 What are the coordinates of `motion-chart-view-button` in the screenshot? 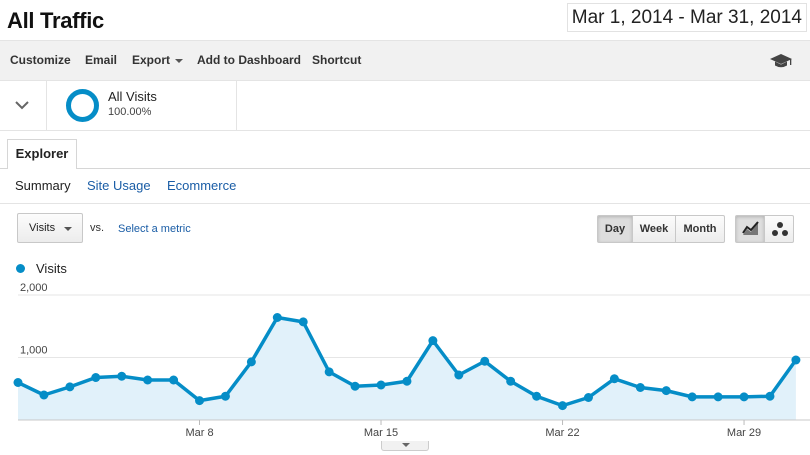 It's located at (779, 229).